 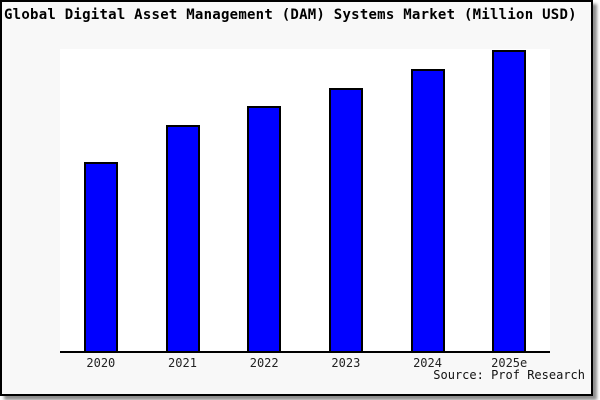 I want to click on x-tick-label-2022: 2022, so click(x=264, y=363).